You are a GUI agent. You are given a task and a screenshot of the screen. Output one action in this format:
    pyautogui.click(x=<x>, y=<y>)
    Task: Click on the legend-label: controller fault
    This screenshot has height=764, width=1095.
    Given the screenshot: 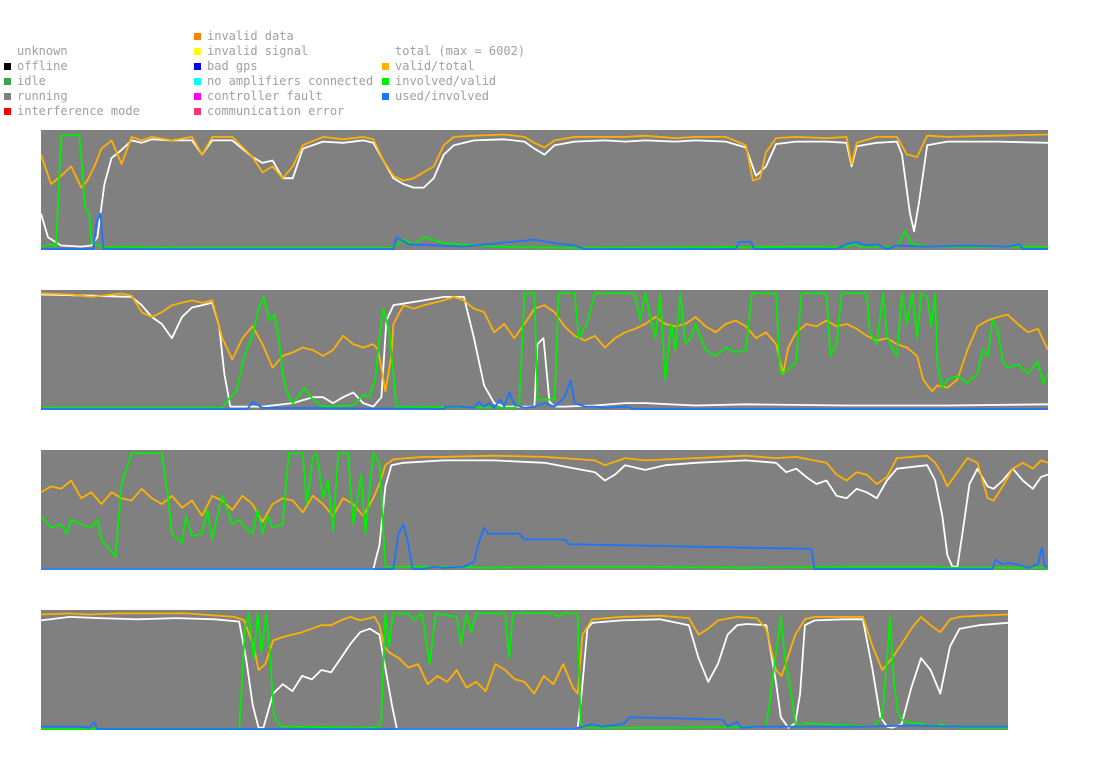 What is the action you would take?
    pyautogui.click(x=265, y=96)
    